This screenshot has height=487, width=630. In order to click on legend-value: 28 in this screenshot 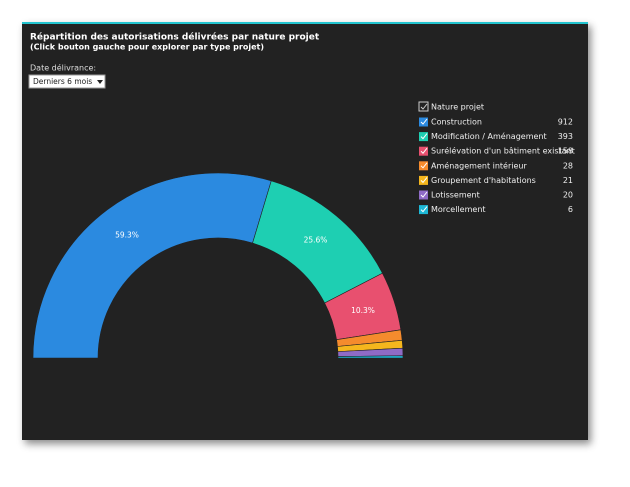, I will do `click(568, 165)`.